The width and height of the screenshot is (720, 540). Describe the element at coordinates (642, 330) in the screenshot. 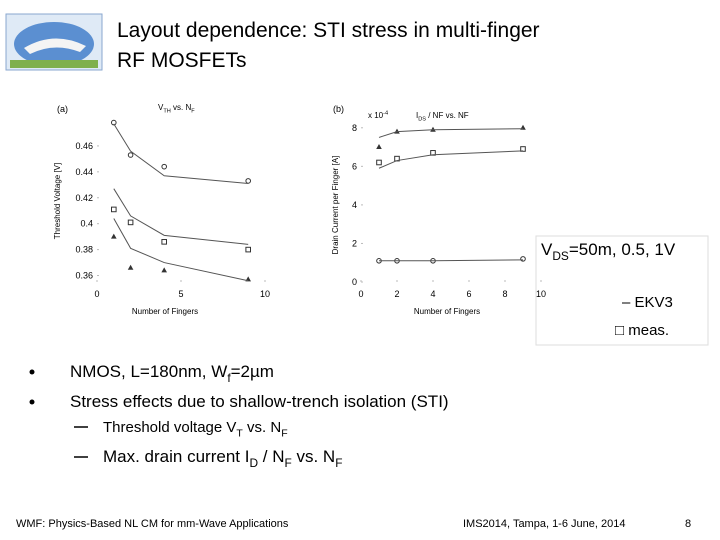

I see `legend-item: □ meas.` at that location.